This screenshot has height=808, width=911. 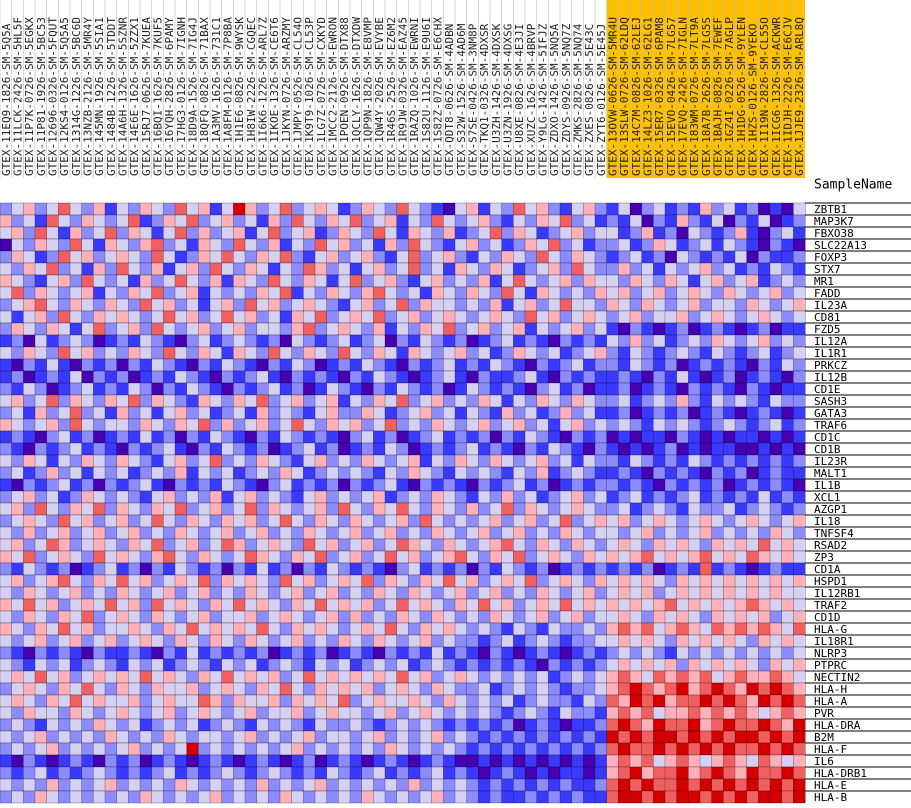 I want to click on column-label: GTEX-11EQ9-1826-SM-5Q5A, so click(x=6, y=99).